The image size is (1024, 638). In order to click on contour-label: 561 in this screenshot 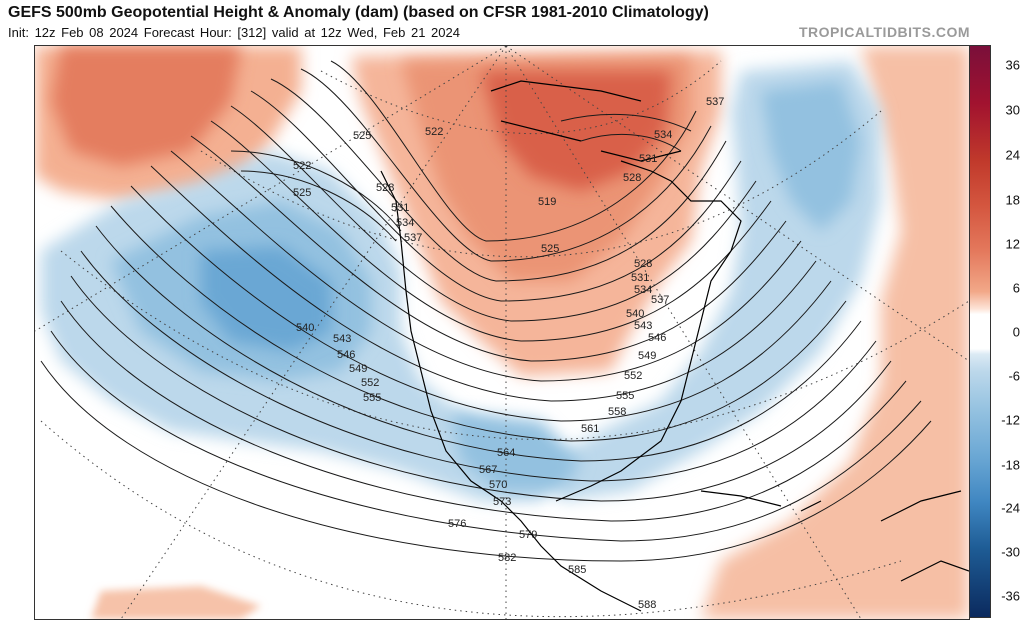, I will do `click(590, 429)`.